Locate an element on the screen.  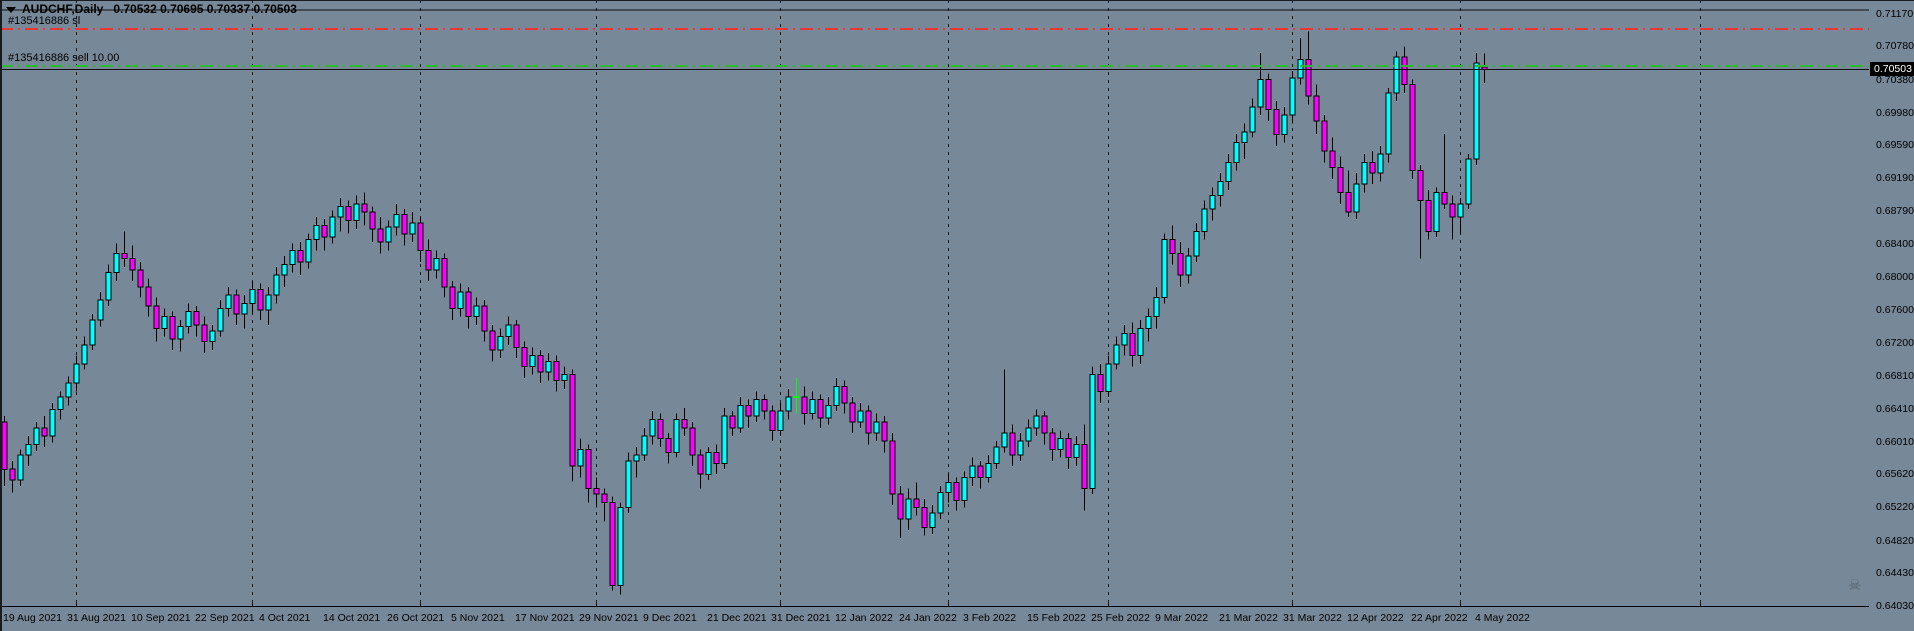
price-tick-label: 0.67200 is located at coordinates (1895, 343).